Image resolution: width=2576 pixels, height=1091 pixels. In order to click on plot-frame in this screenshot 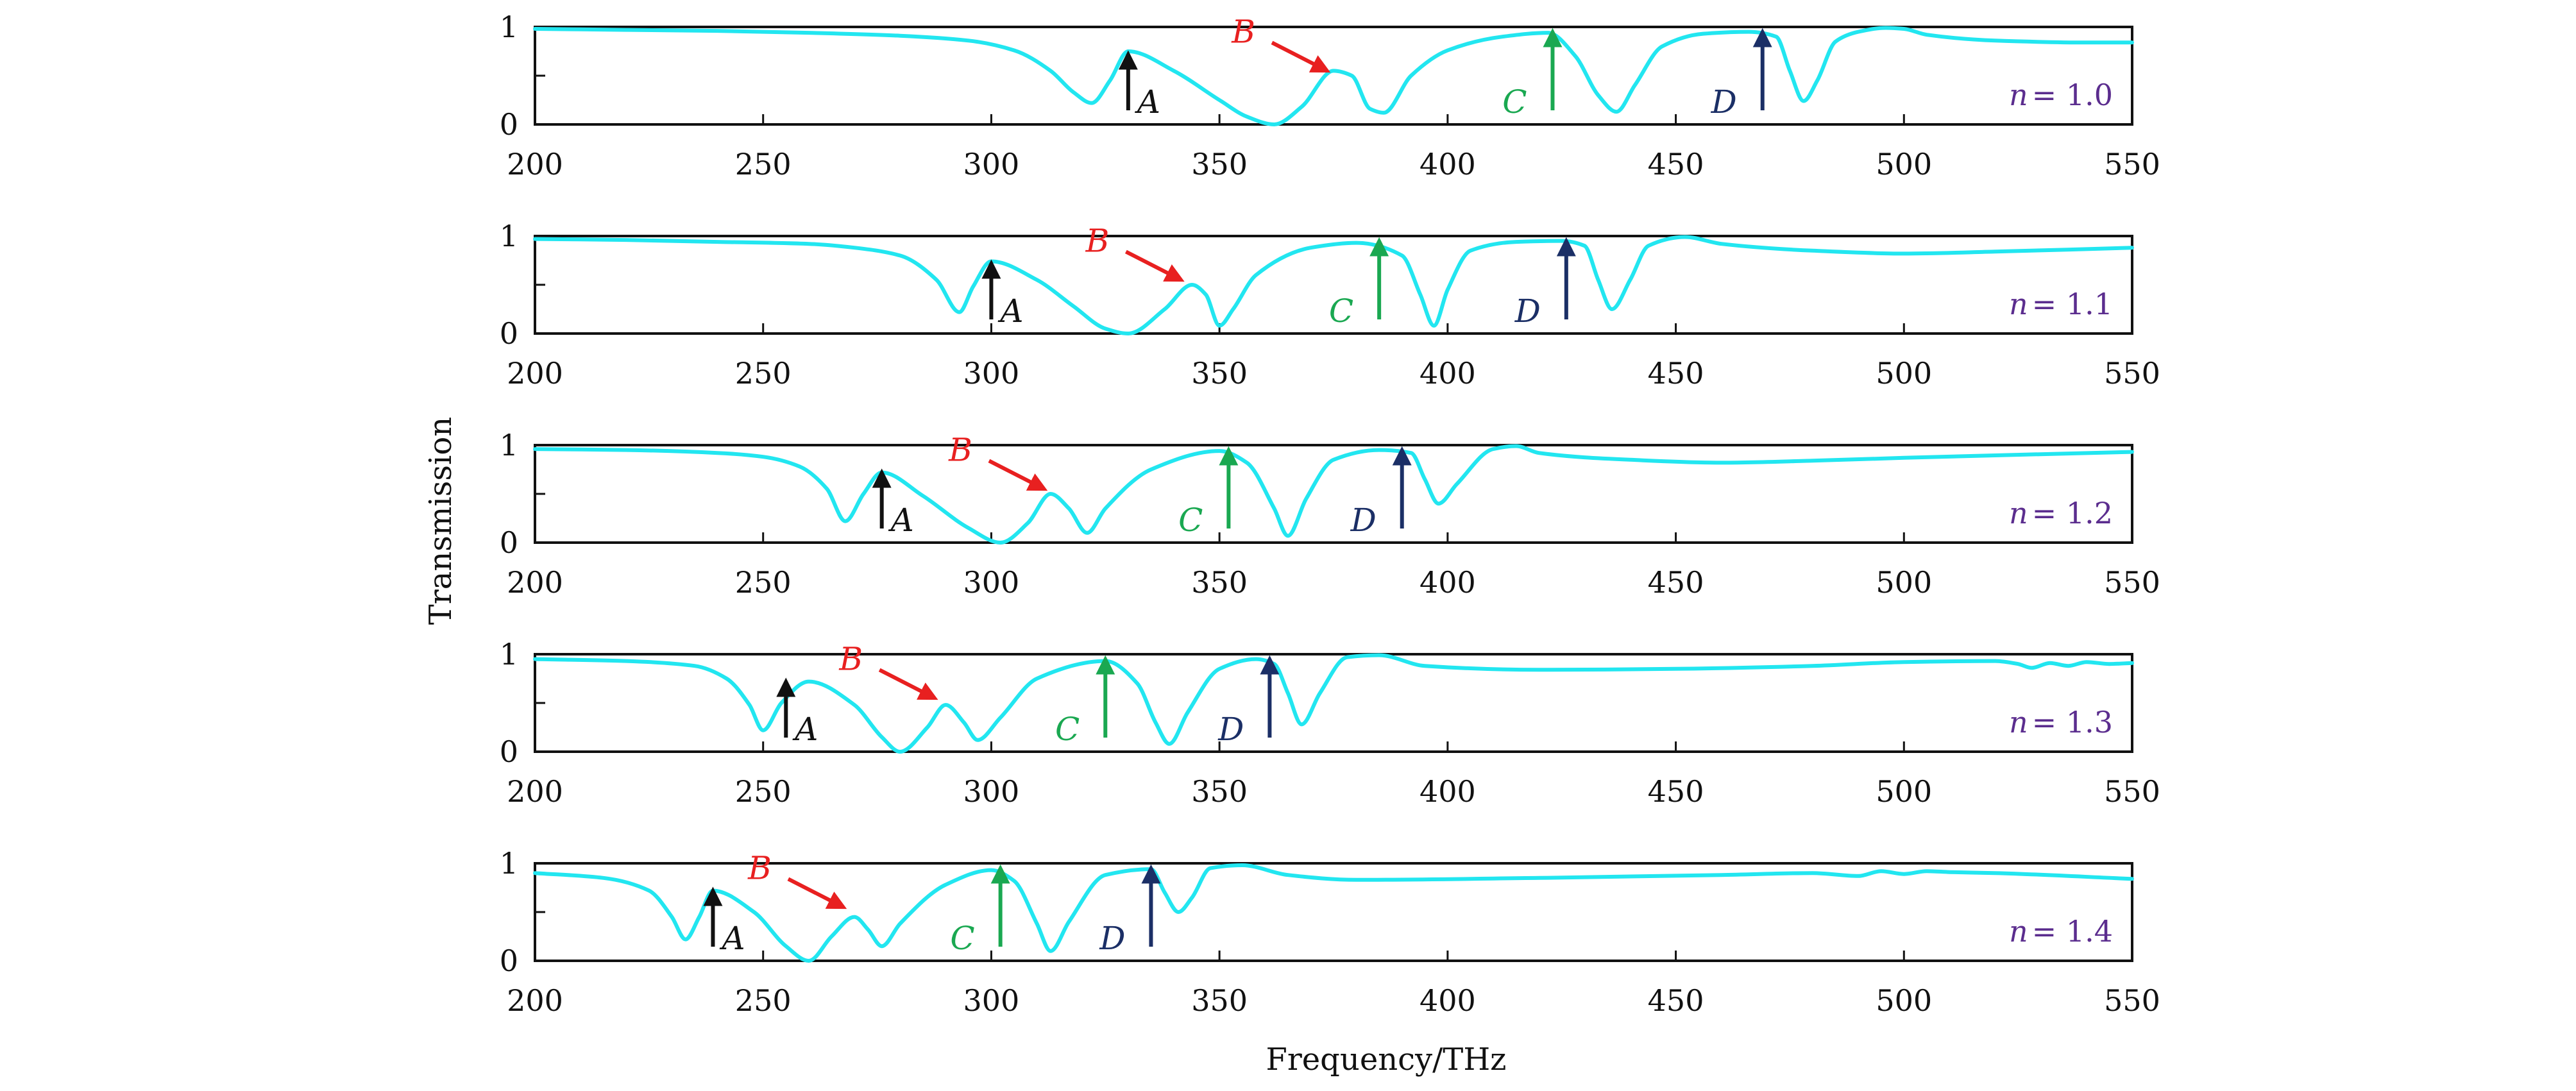, I will do `click(1333, 76)`.